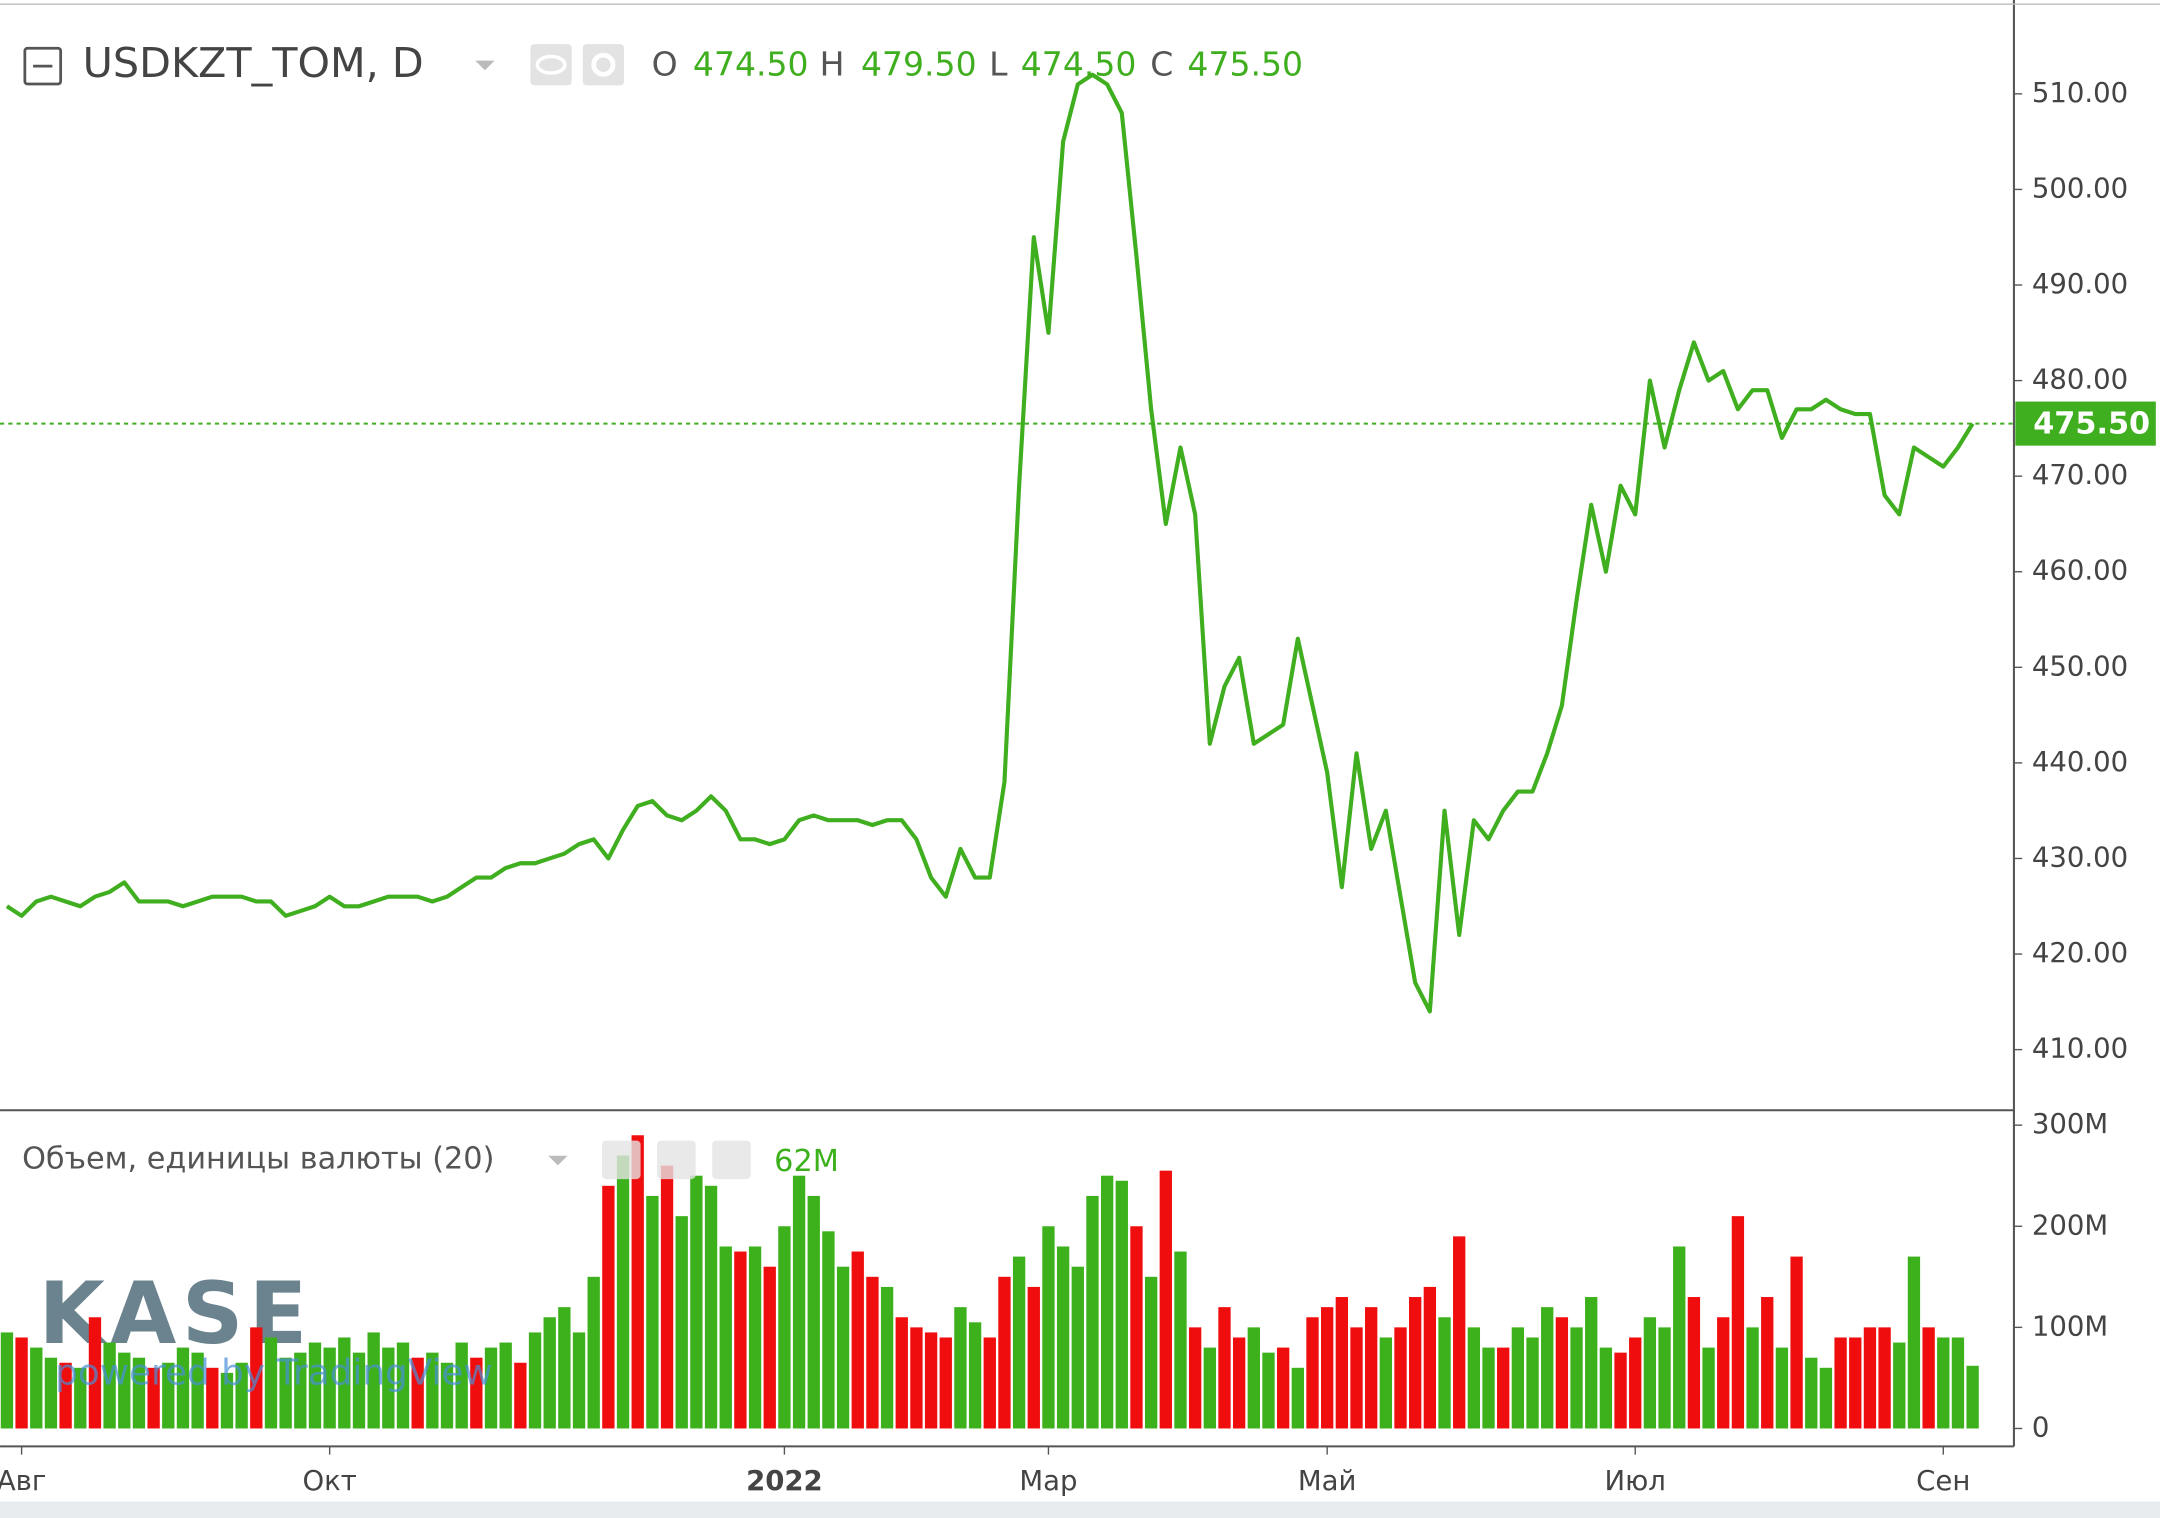 The height and width of the screenshot is (1518, 2160). I want to click on volume-dropdown, so click(558, 1160).